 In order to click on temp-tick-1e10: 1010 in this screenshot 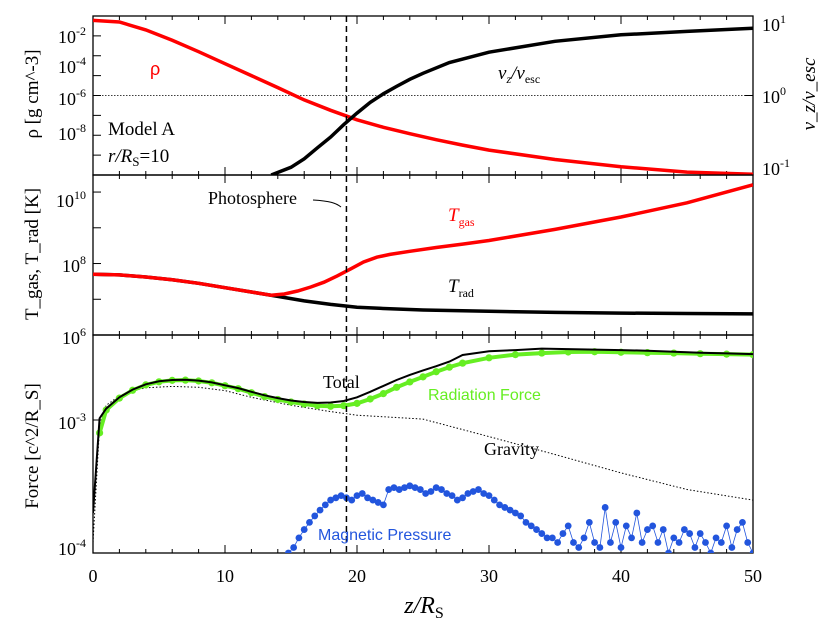, I will do `click(71, 199)`.